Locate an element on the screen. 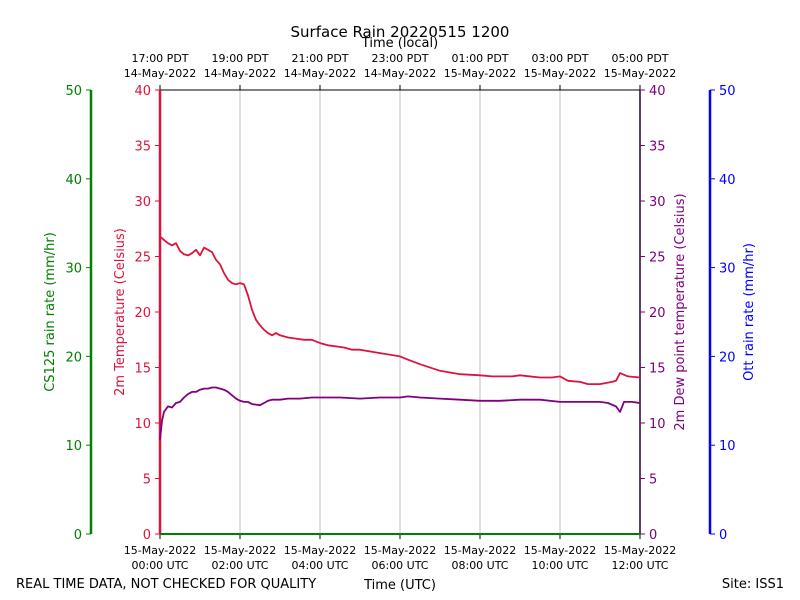 The width and height of the screenshot is (800, 600). ott-axis-label: Ott rain rate (mm/hr) is located at coordinates (749, 312).